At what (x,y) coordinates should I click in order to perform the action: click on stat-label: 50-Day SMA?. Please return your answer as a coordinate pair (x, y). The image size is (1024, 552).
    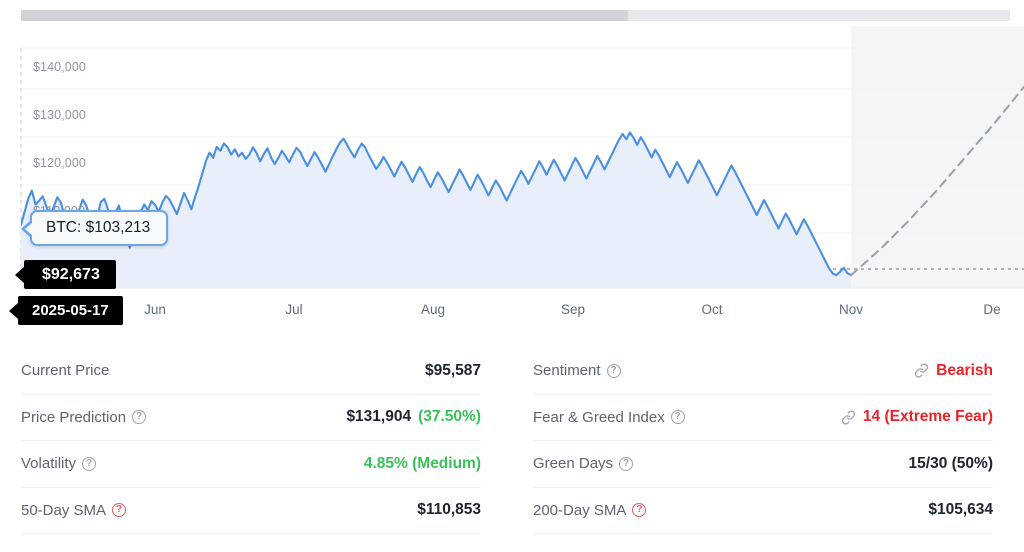
    Looking at the image, I should click on (74, 510).